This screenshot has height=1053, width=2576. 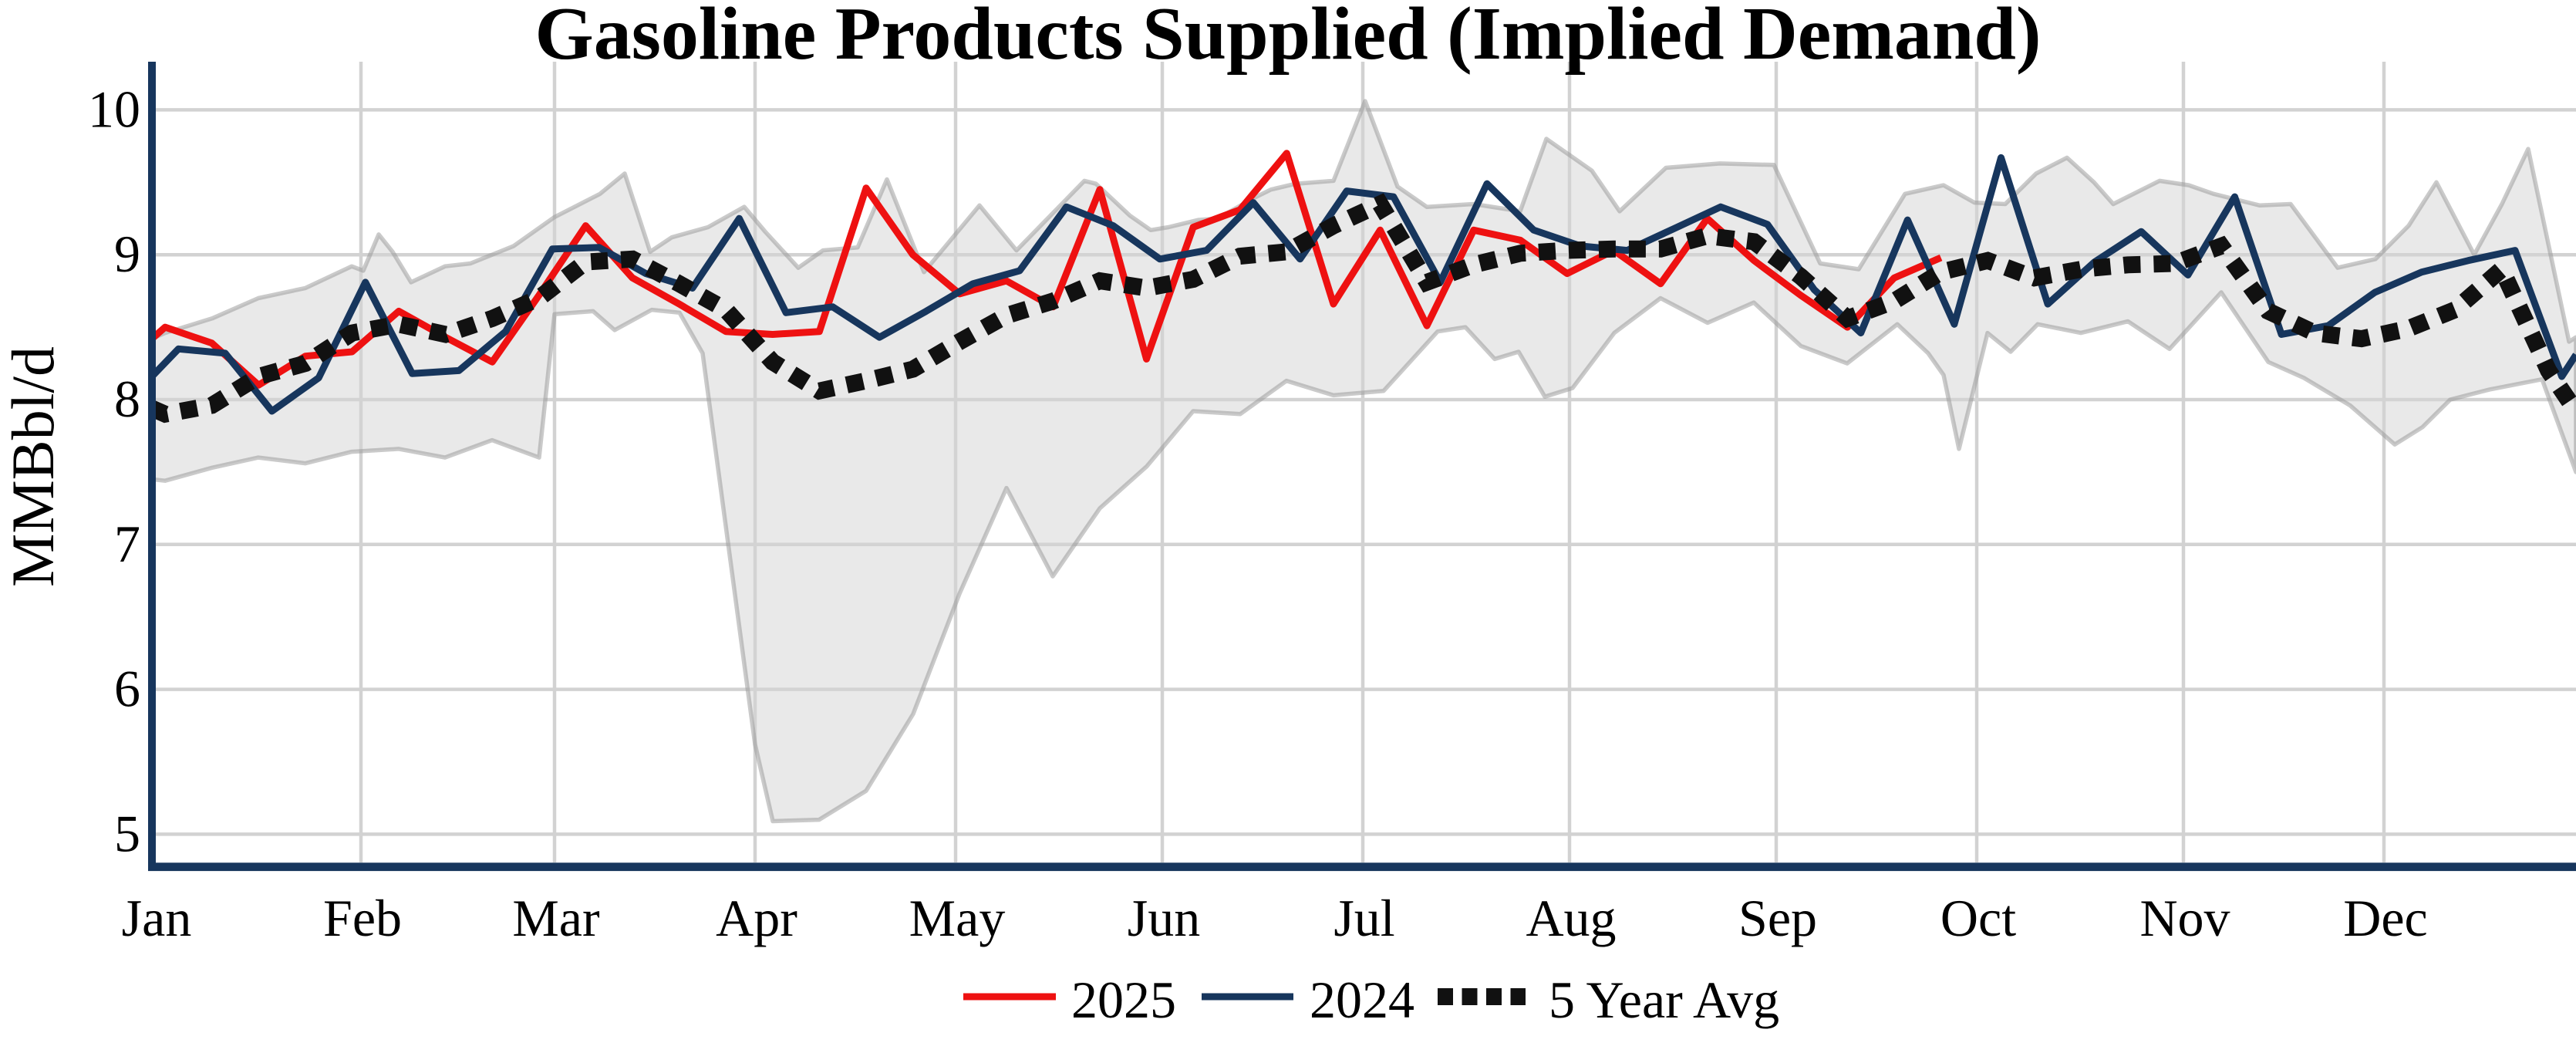 What do you see at coordinates (1362, 999) in the screenshot?
I see `svg-text: 2024` at bounding box center [1362, 999].